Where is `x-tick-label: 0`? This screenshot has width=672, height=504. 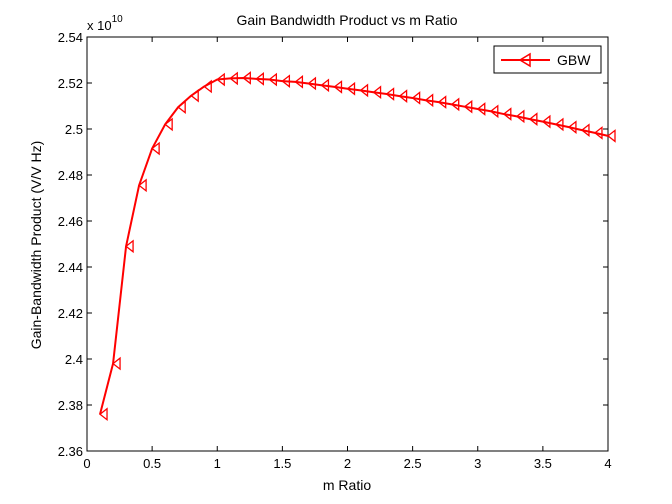 x-tick-label: 0 is located at coordinates (86, 463).